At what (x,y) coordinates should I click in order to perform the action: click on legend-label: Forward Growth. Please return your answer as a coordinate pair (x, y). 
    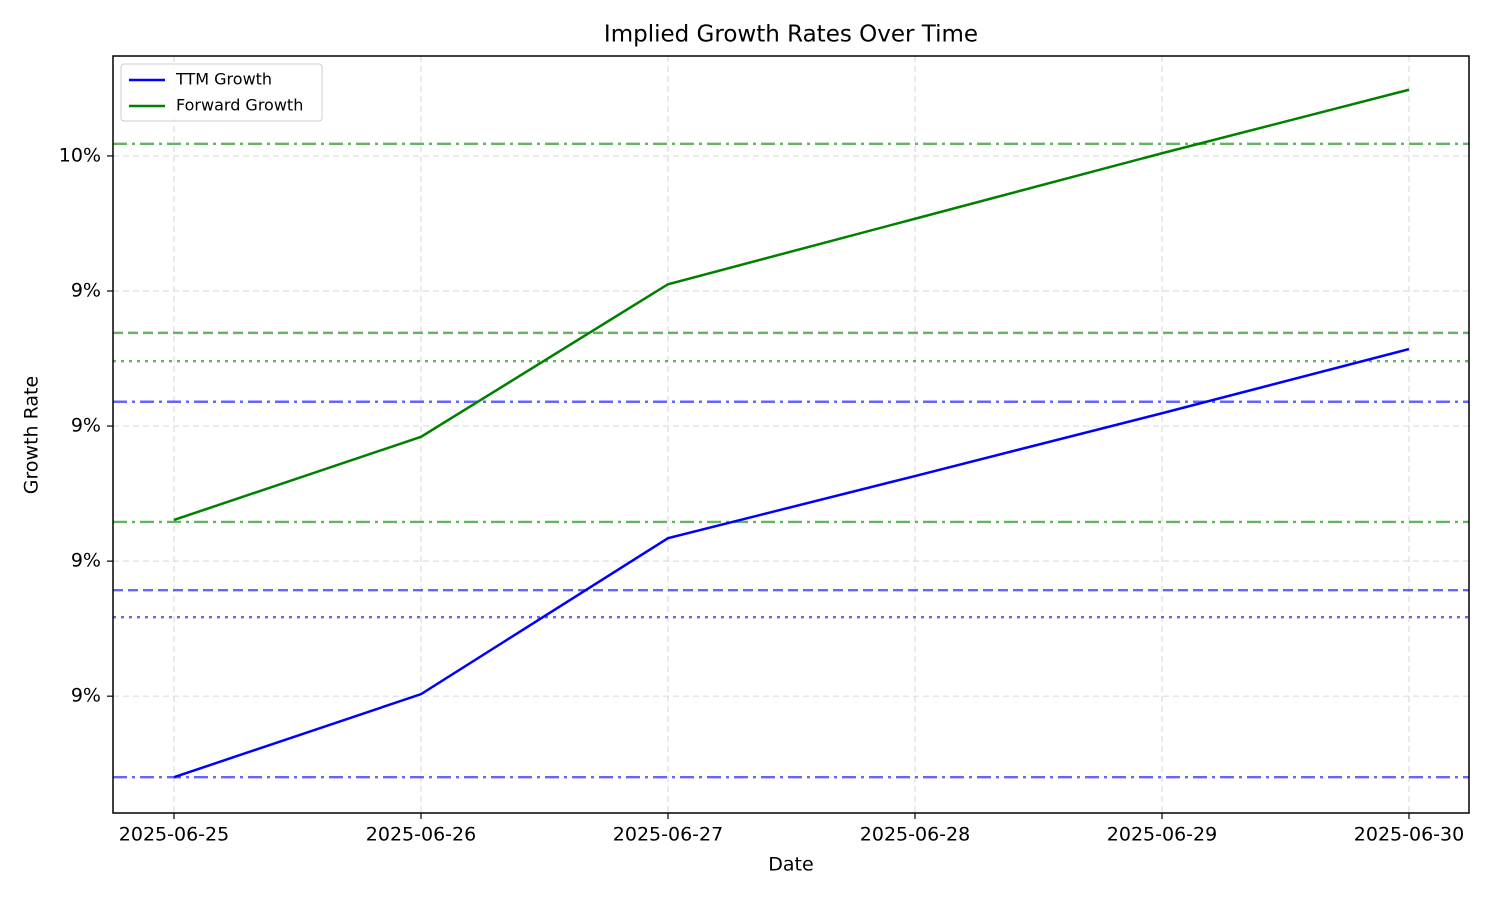
    Looking at the image, I should click on (239, 105).